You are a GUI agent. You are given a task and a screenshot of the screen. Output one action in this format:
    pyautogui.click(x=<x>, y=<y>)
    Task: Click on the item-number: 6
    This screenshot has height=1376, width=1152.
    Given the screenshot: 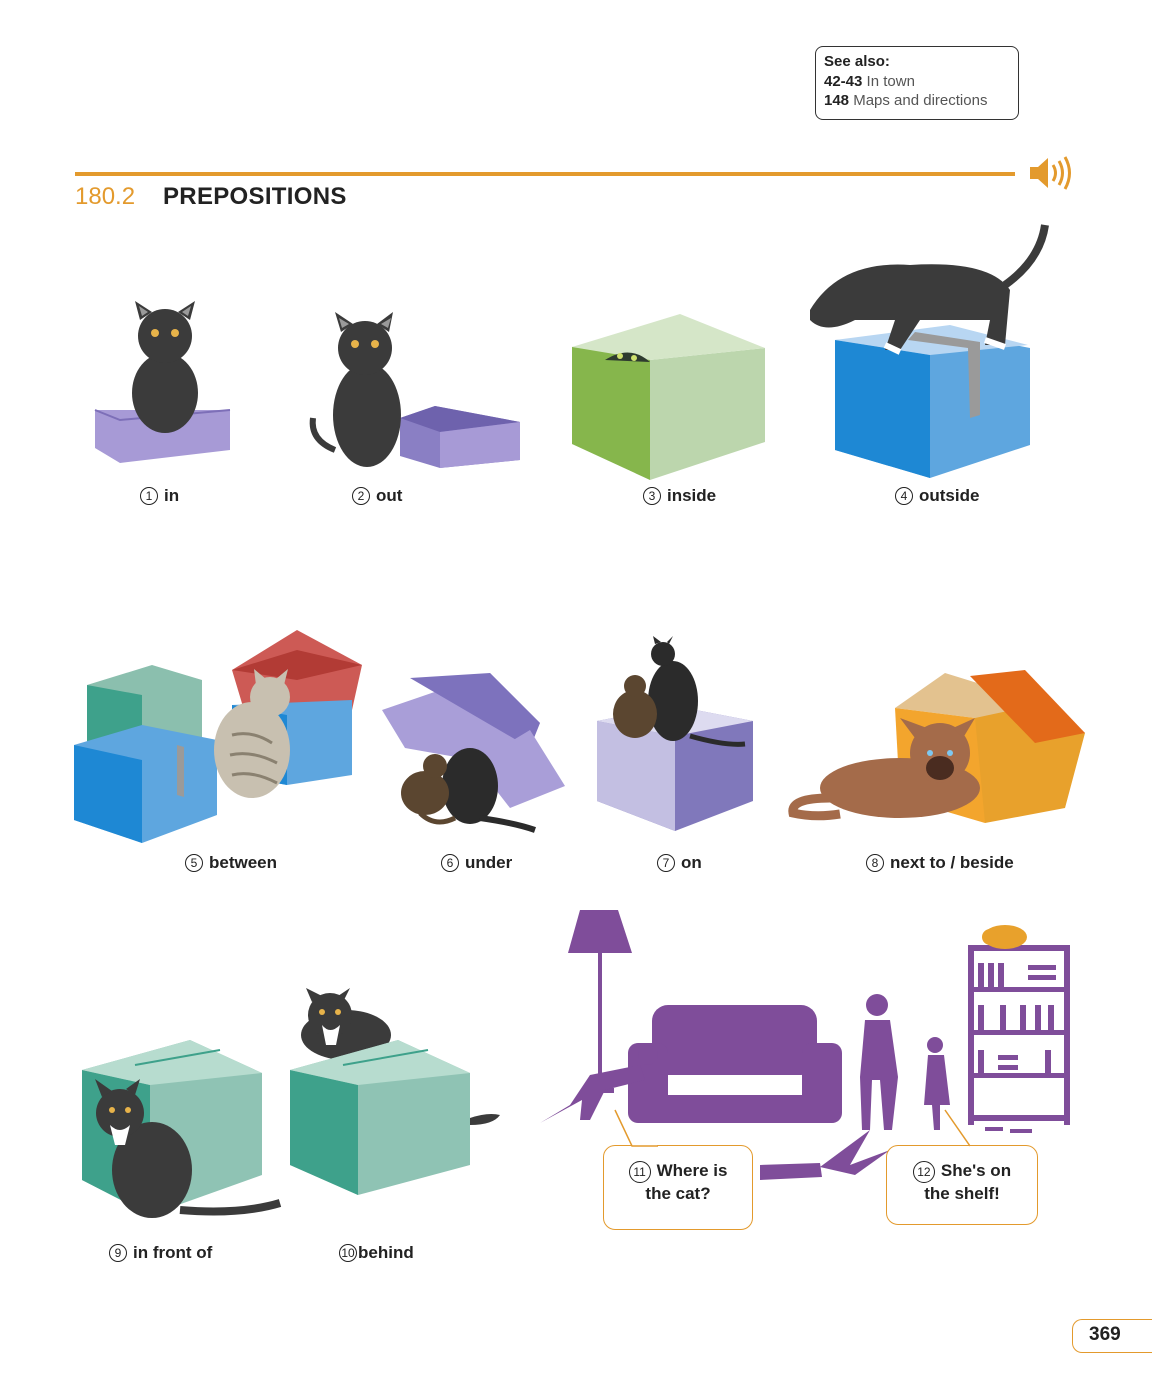 What is the action you would take?
    pyautogui.click(x=450, y=863)
    